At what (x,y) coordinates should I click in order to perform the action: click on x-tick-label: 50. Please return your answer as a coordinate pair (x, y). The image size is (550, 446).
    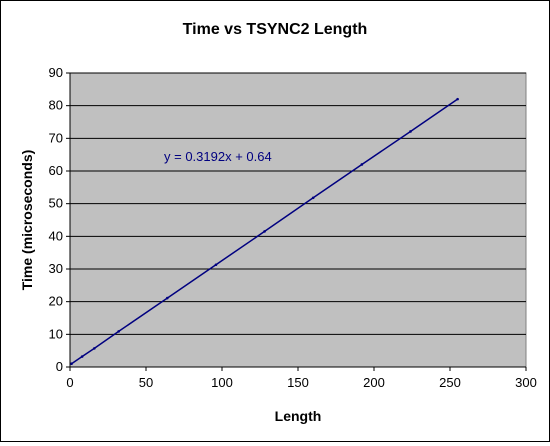
    Looking at the image, I should click on (146, 382).